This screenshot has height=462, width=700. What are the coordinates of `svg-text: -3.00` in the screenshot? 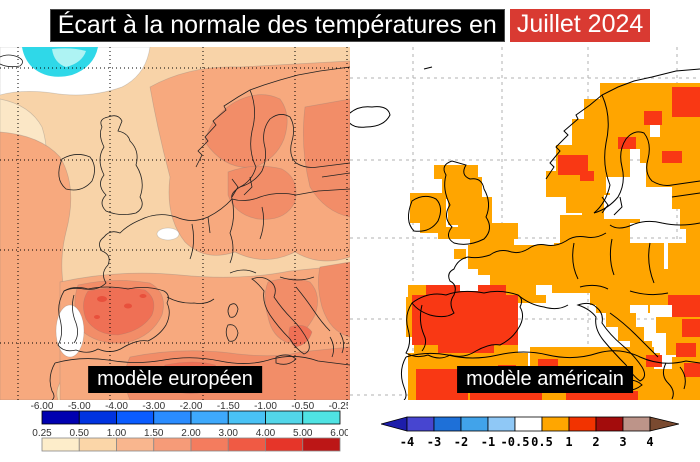 It's located at (153, 406).